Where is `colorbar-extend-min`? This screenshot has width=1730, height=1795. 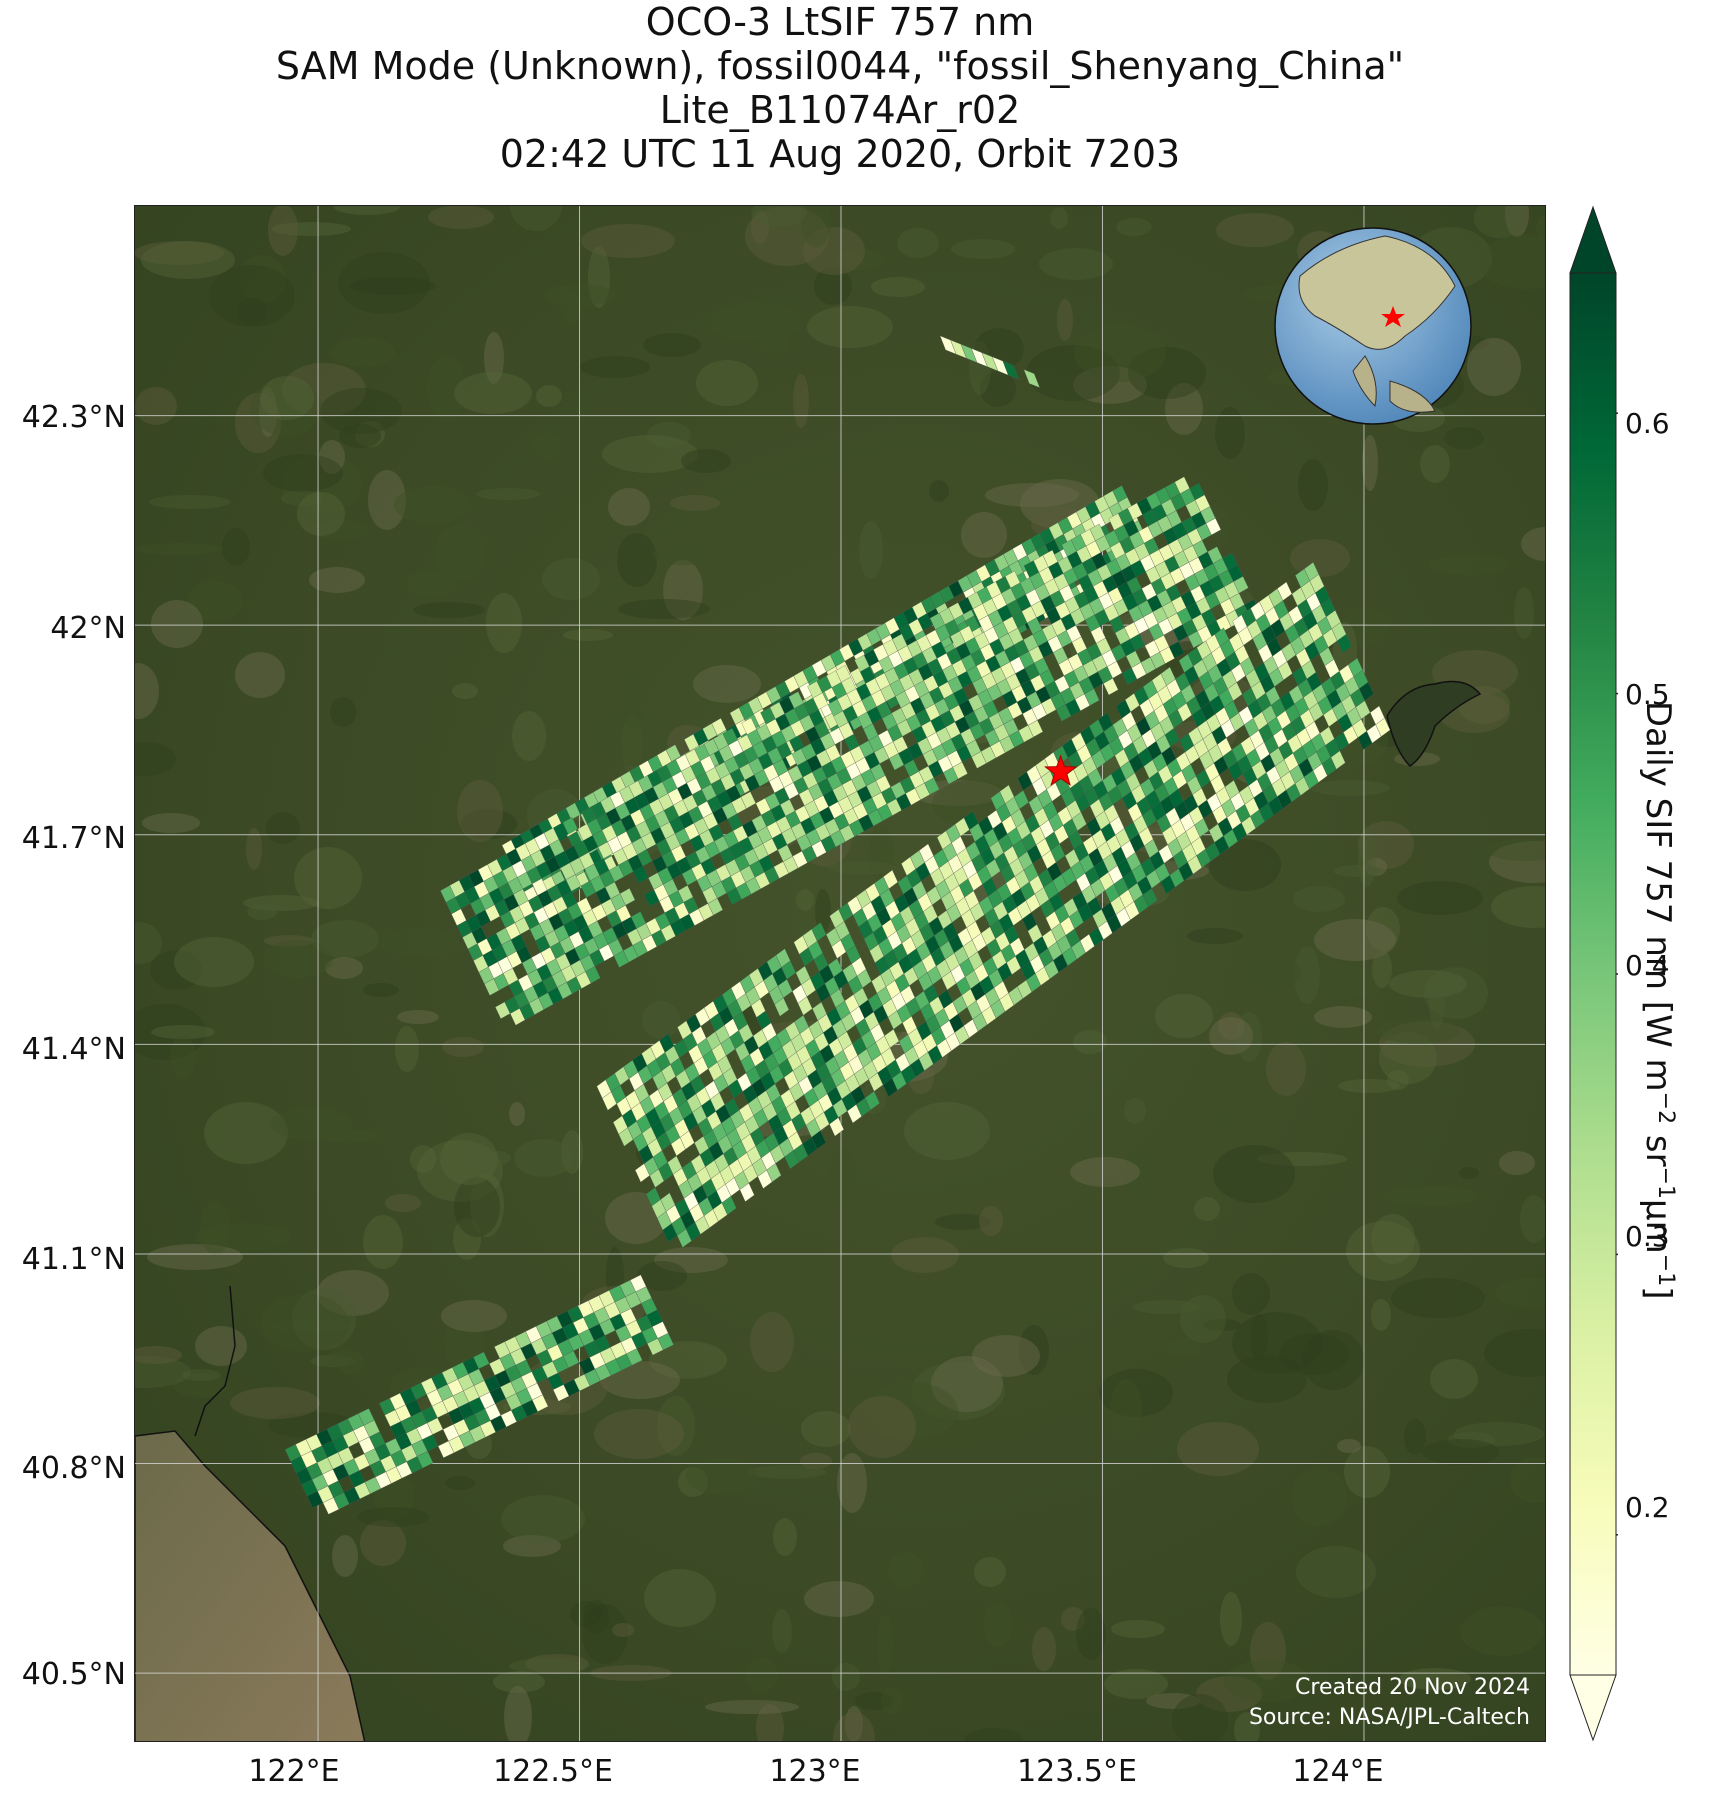
colorbar-extend-min is located at coordinates (1593, 1708).